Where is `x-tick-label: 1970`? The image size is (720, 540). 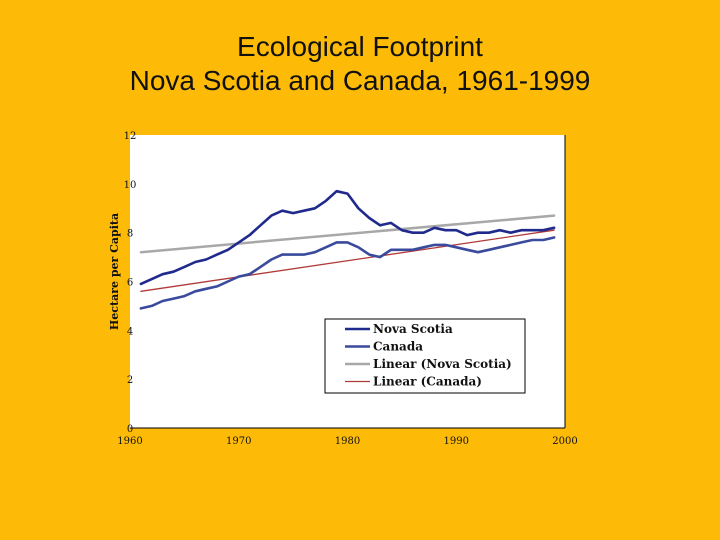
x-tick-label: 1970 is located at coordinates (238, 441).